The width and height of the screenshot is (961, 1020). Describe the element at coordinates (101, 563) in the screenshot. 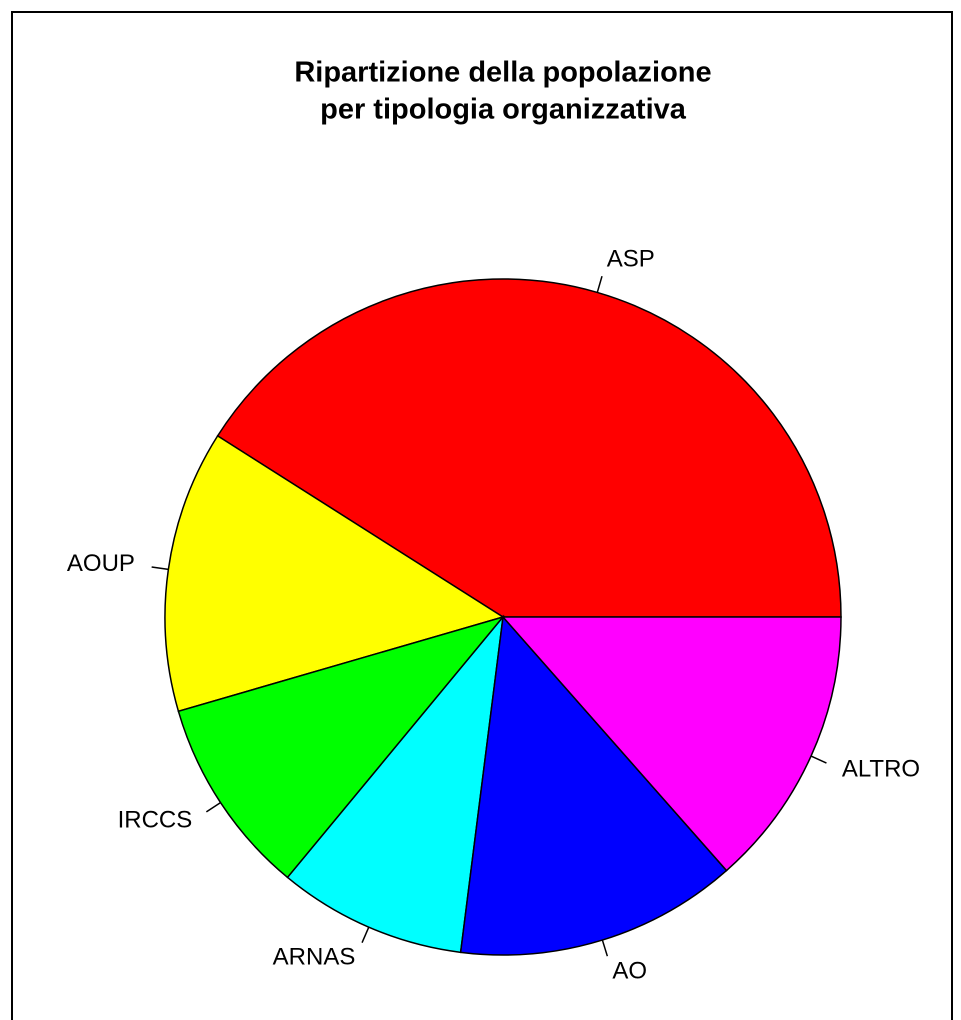

I see `slice-label: AOUP` at that location.